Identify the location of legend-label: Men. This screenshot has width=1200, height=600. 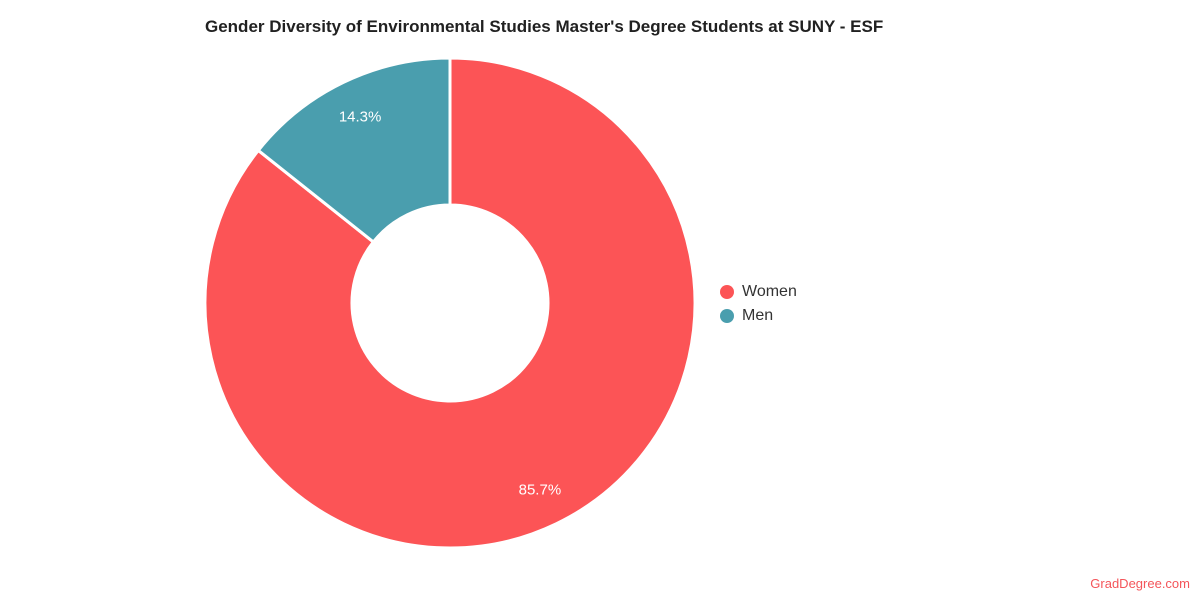
(758, 315).